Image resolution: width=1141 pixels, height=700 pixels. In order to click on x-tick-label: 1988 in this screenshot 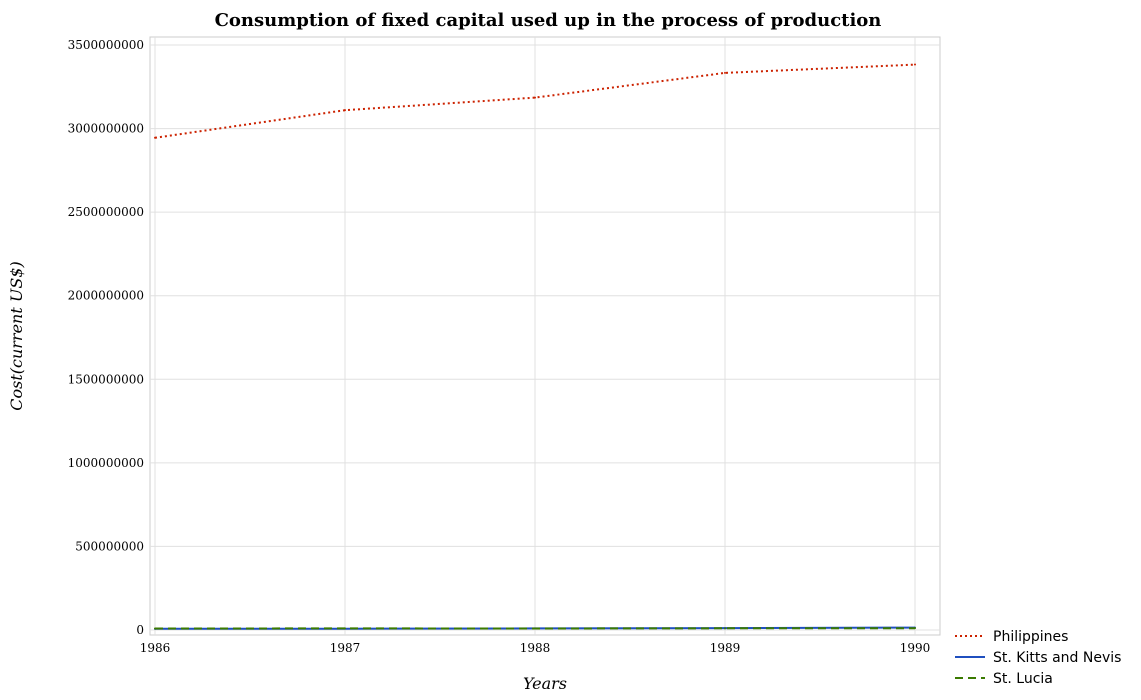, I will do `click(535, 648)`.